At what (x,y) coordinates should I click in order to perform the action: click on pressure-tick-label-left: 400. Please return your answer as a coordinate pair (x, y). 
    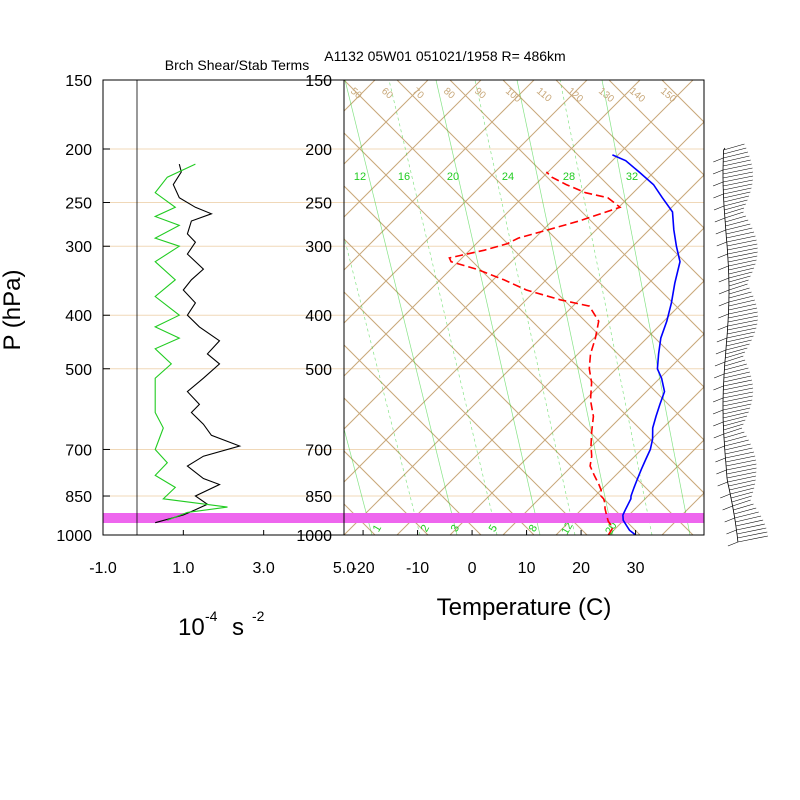
    Looking at the image, I should click on (78, 316).